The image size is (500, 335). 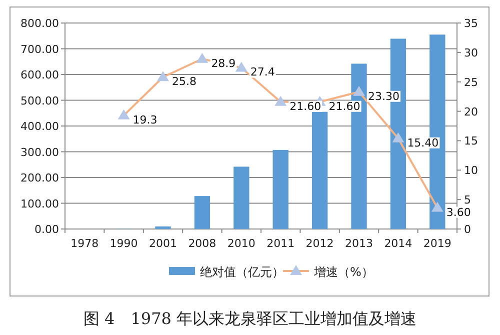 What do you see at coordinates (471, 23) in the screenshot?
I see `y2-tick-label: 35` at bounding box center [471, 23].